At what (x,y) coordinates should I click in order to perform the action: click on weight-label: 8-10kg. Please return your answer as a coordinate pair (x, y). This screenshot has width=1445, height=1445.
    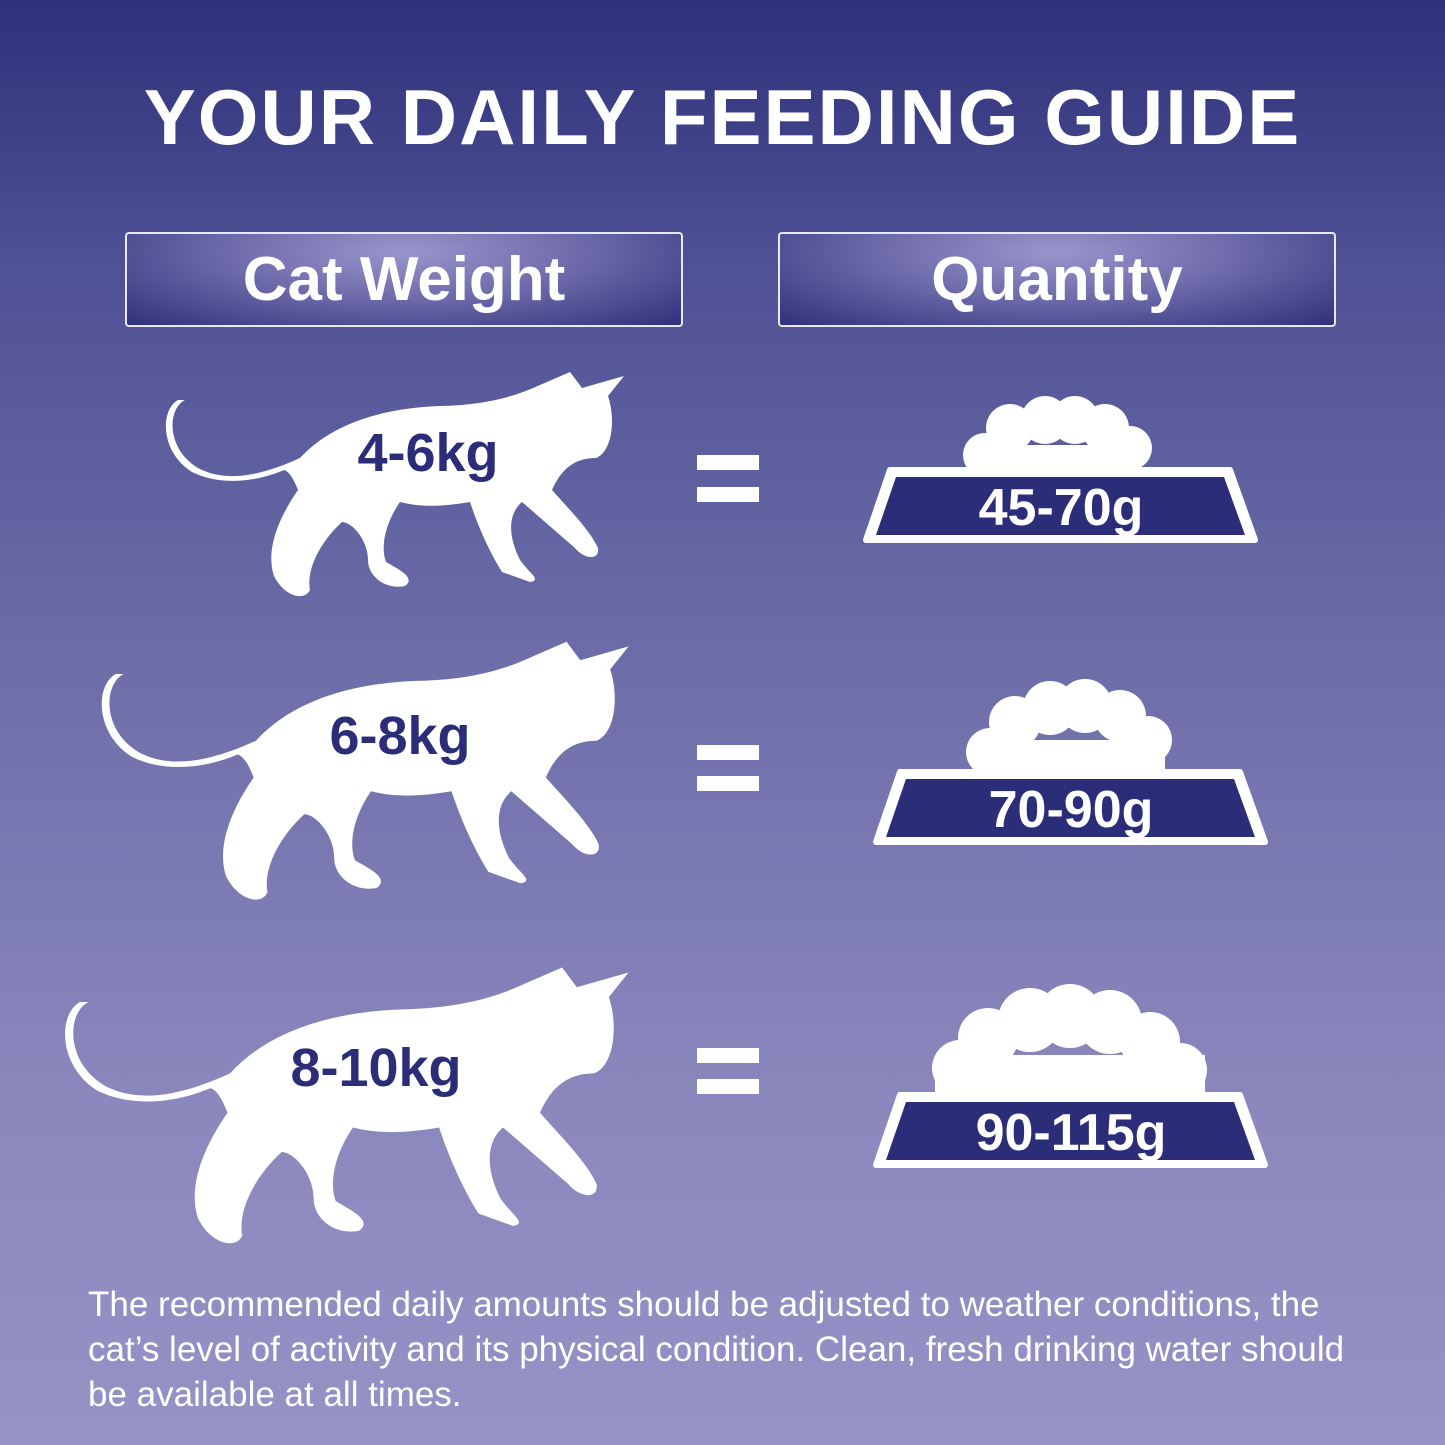
    Looking at the image, I should click on (376, 1068).